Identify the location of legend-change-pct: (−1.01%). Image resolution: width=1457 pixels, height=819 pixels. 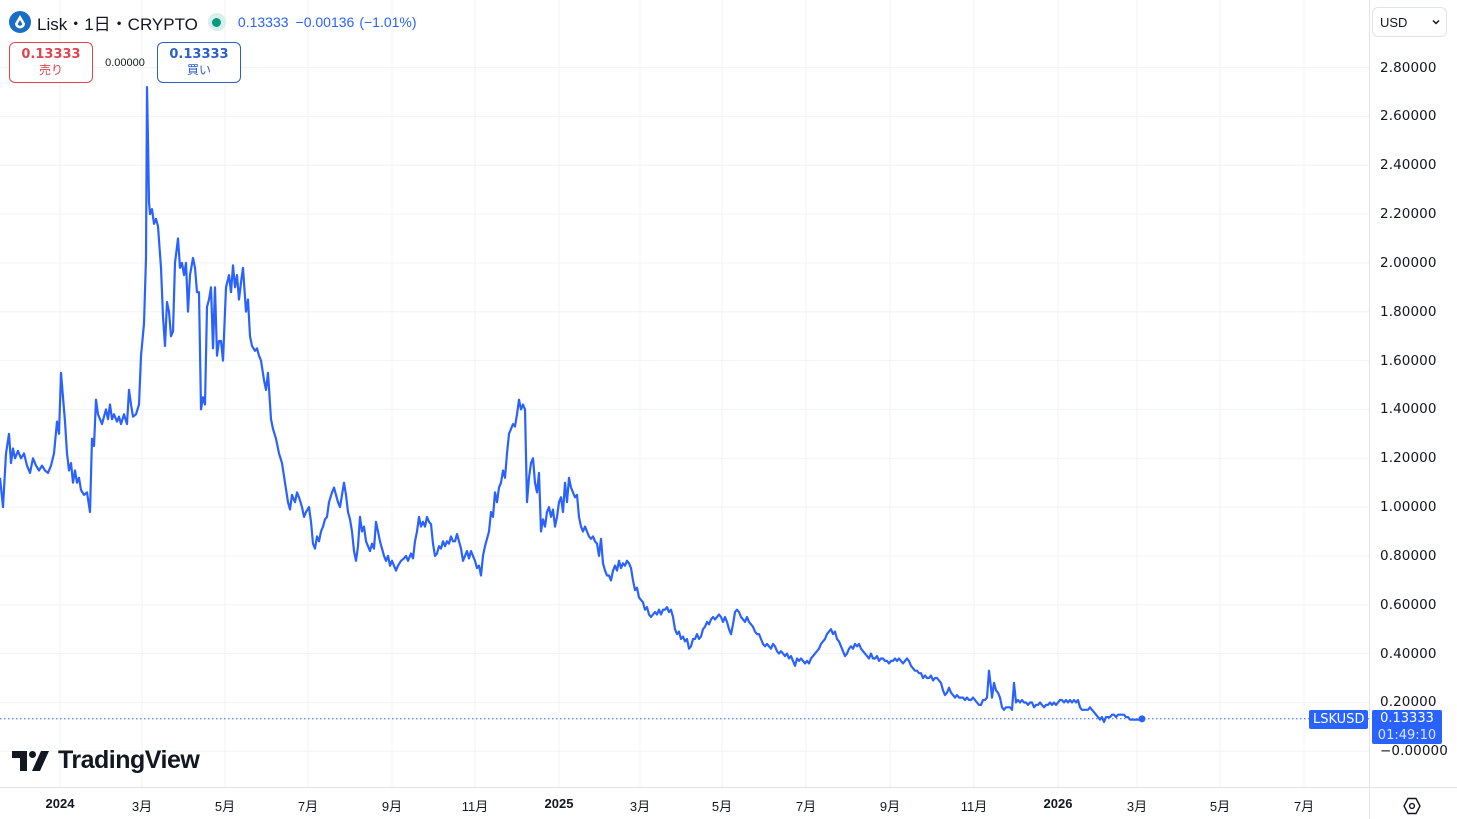
(388, 22).